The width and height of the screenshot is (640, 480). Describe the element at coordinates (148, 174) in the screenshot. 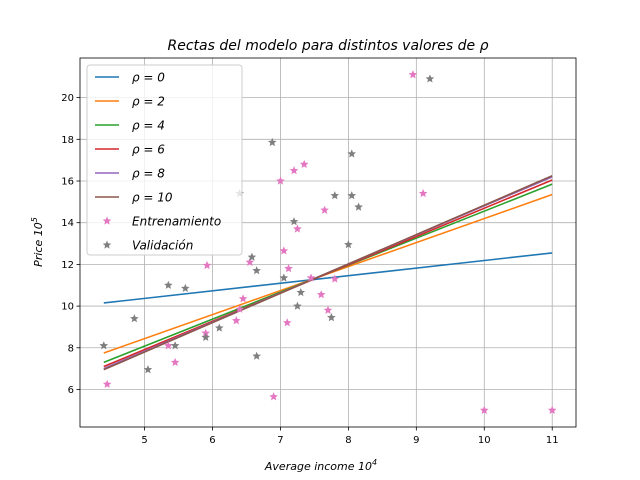

I see `legend-label: ρ = 8` at that location.